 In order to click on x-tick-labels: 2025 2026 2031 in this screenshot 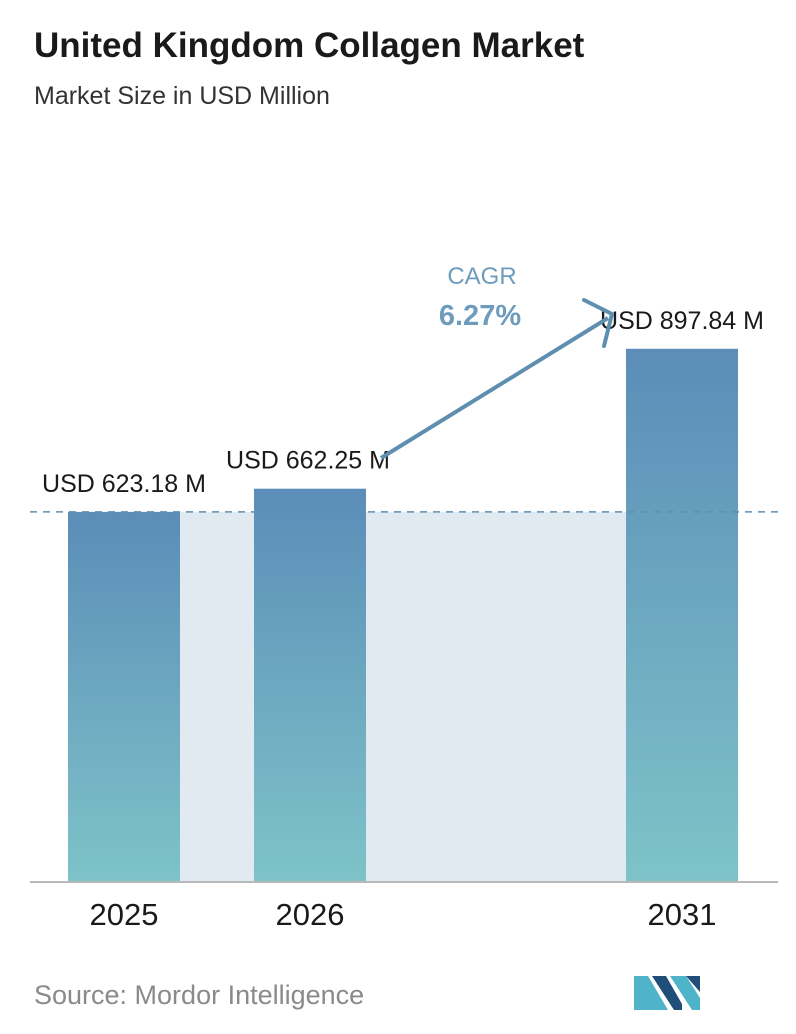, I will do `click(403, 914)`.